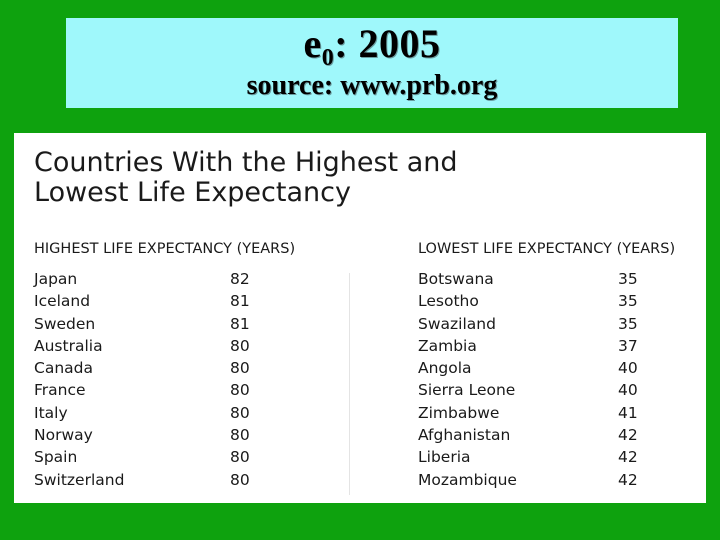 This screenshot has height=540, width=720. Describe the element at coordinates (372, 85) in the screenshot. I see `slide-source: source: www.prb.org` at that location.